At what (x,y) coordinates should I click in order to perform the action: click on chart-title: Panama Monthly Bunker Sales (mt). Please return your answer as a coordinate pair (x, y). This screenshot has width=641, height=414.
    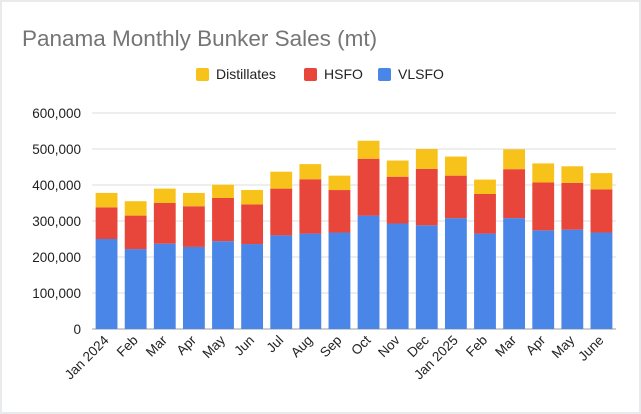
    Looking at the image, I should click on (200, 38).